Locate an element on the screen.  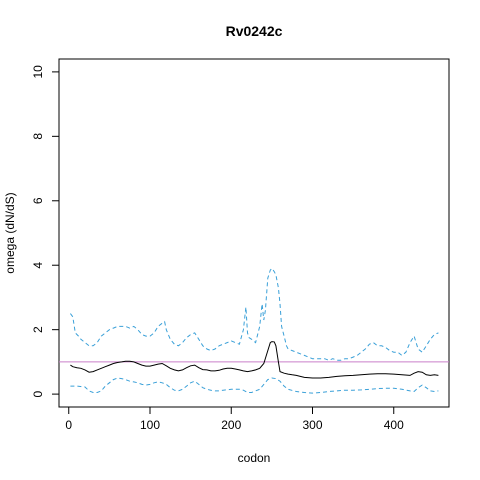
y-tick-label: 0 is located at coordinates (38, 393).